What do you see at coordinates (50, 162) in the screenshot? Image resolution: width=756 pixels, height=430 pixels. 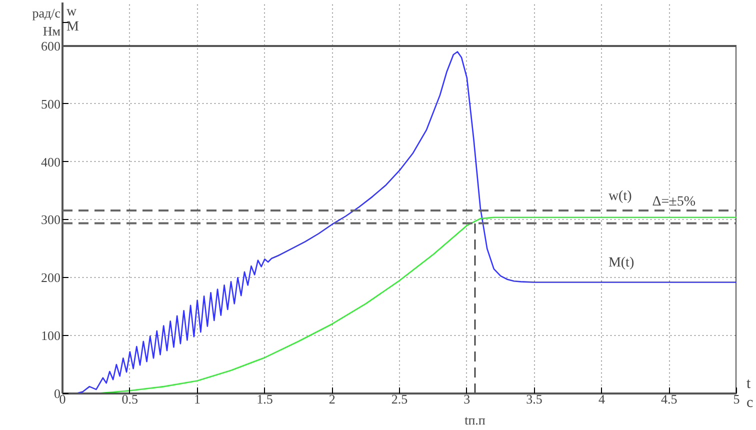 I see `y-tick-label: 400` at bounding box center [50, 162].